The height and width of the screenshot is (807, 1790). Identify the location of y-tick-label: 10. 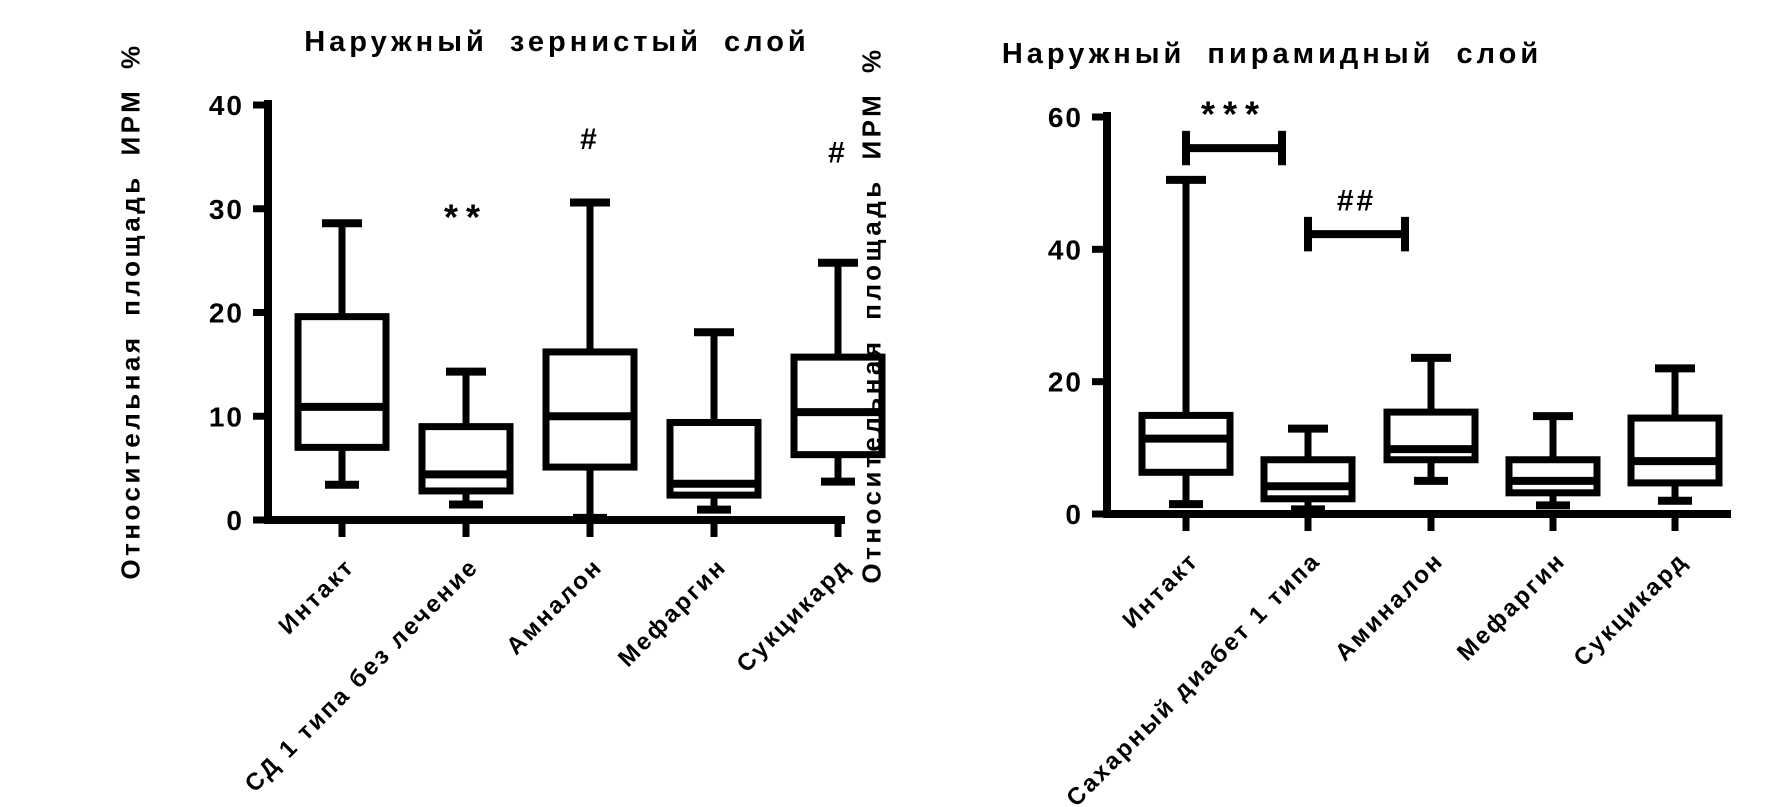
(226, 416).